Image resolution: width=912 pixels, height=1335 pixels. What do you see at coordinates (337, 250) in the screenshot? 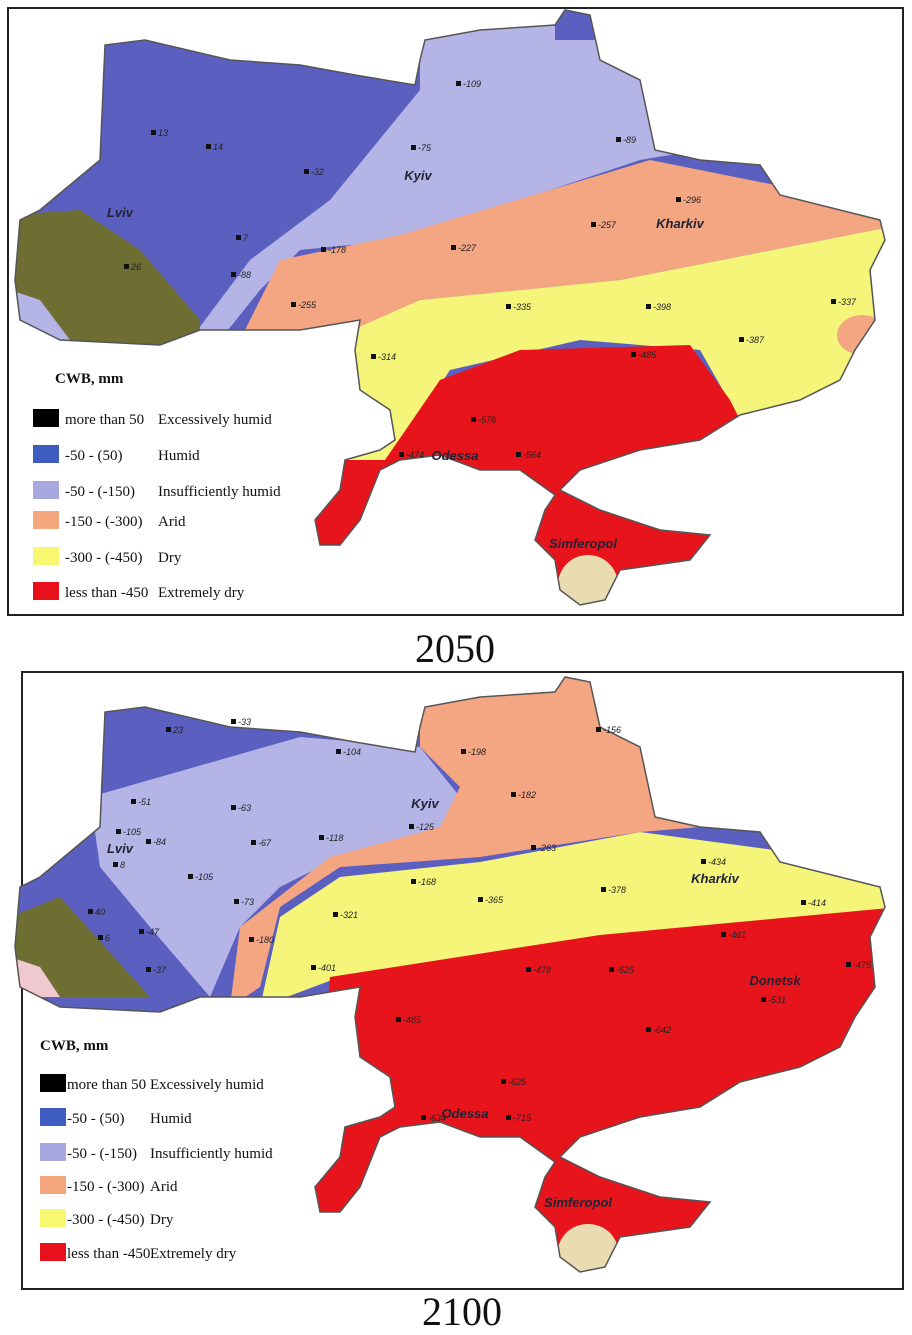
I see `station-value: -178` at bounding box center [337, 250].